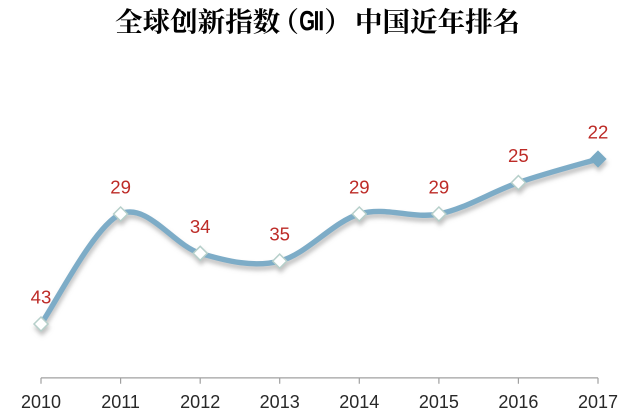 The image size is (632, 417). Describe the element at coordinates (41, 402) in the screenshot. I see `svg-text: 2010` at that location.